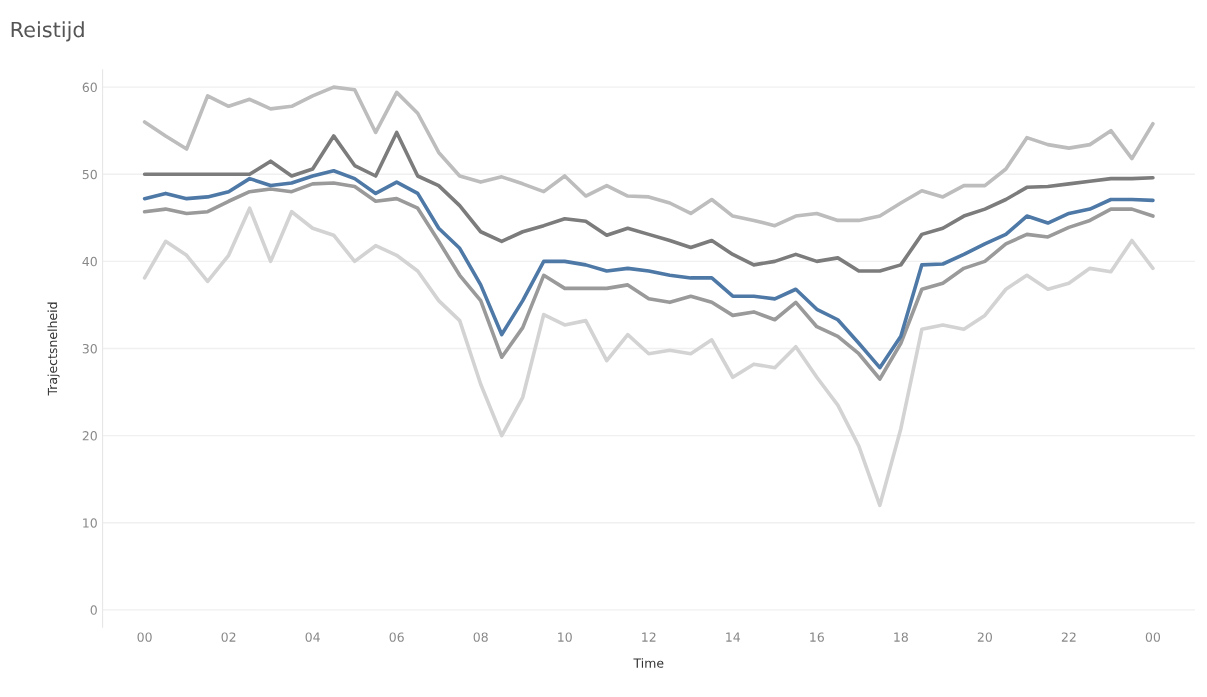  I want to click on x-tick-label: 06, so click(396, 637).